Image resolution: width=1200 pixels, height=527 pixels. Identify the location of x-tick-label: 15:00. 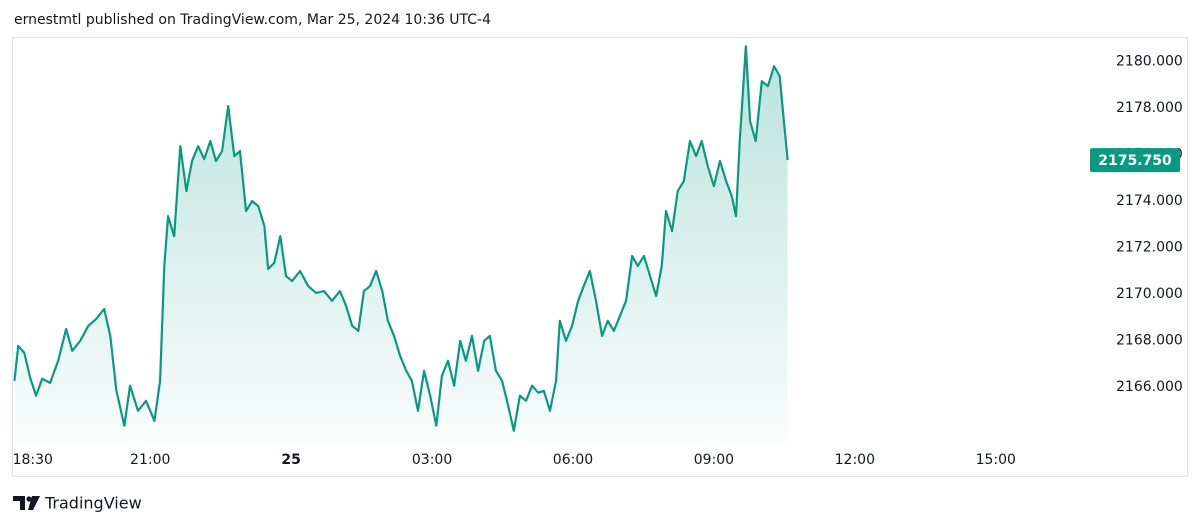
(996, 460).